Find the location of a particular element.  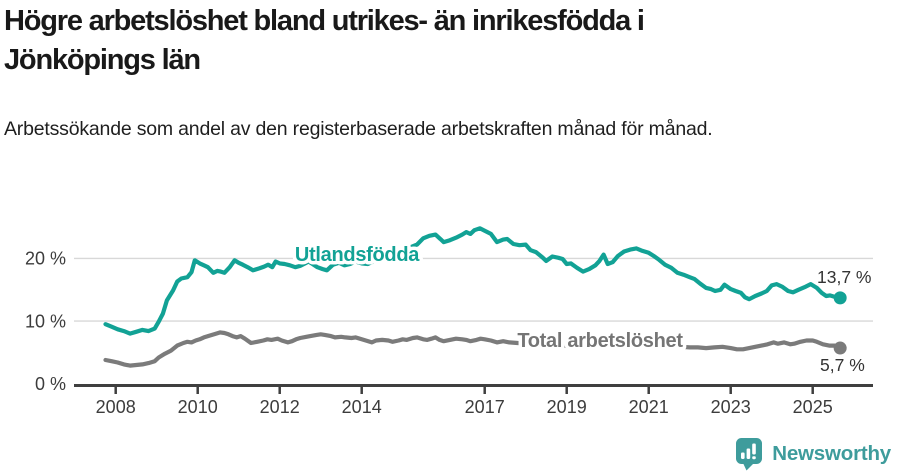

x-axis-tick-label: 2023 is located at coordinates (731, 407).